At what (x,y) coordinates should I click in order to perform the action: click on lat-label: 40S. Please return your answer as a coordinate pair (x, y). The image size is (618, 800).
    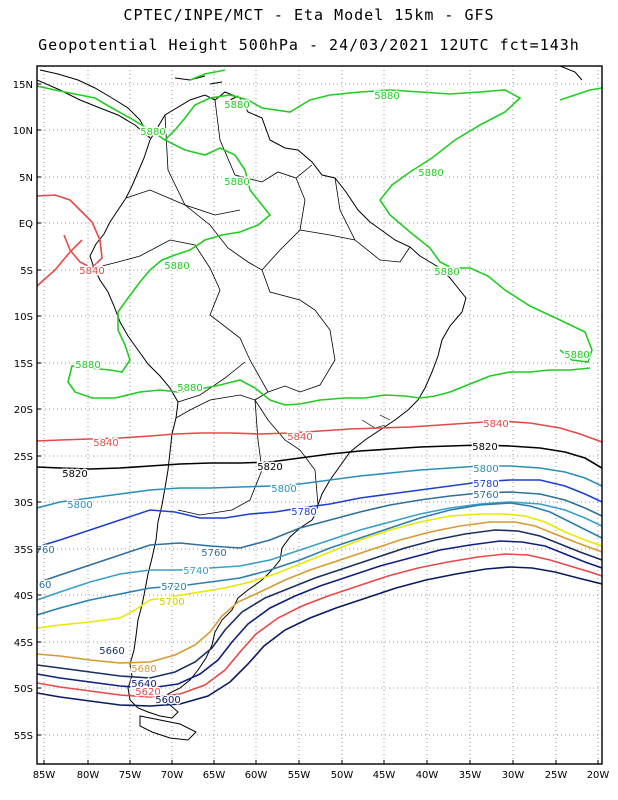
    Looking at the image, I should click on (23, 596).